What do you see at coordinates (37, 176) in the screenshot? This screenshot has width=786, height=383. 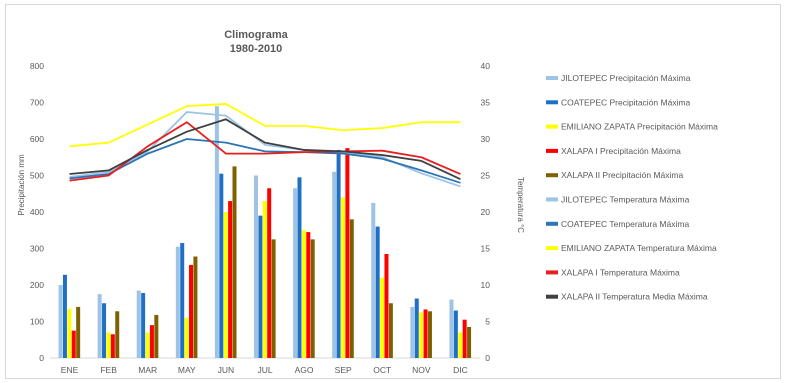 I see `left-y-tick-label: 500` at bounding box center [37, 176].